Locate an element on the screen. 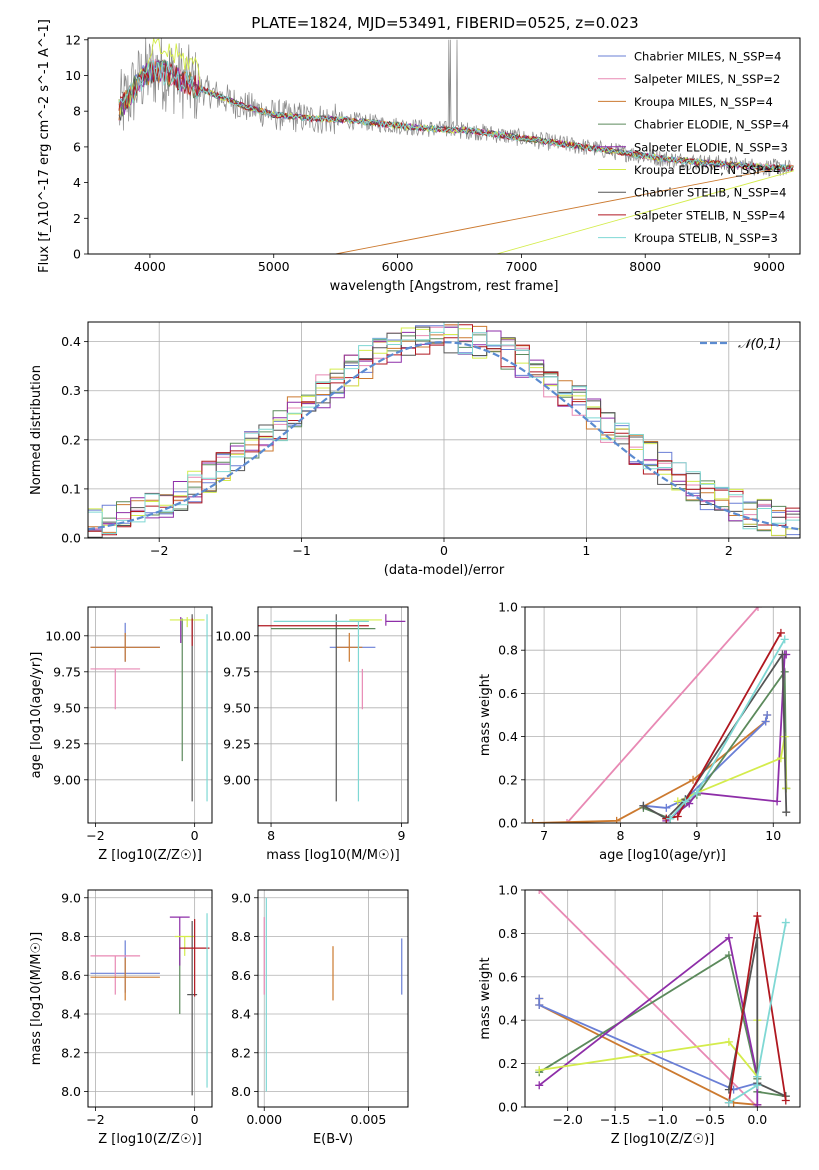 The height and width of the screenshot is (1170, 819). model-spectrum-kroupa_stelib is located at coordinates (456, 116).